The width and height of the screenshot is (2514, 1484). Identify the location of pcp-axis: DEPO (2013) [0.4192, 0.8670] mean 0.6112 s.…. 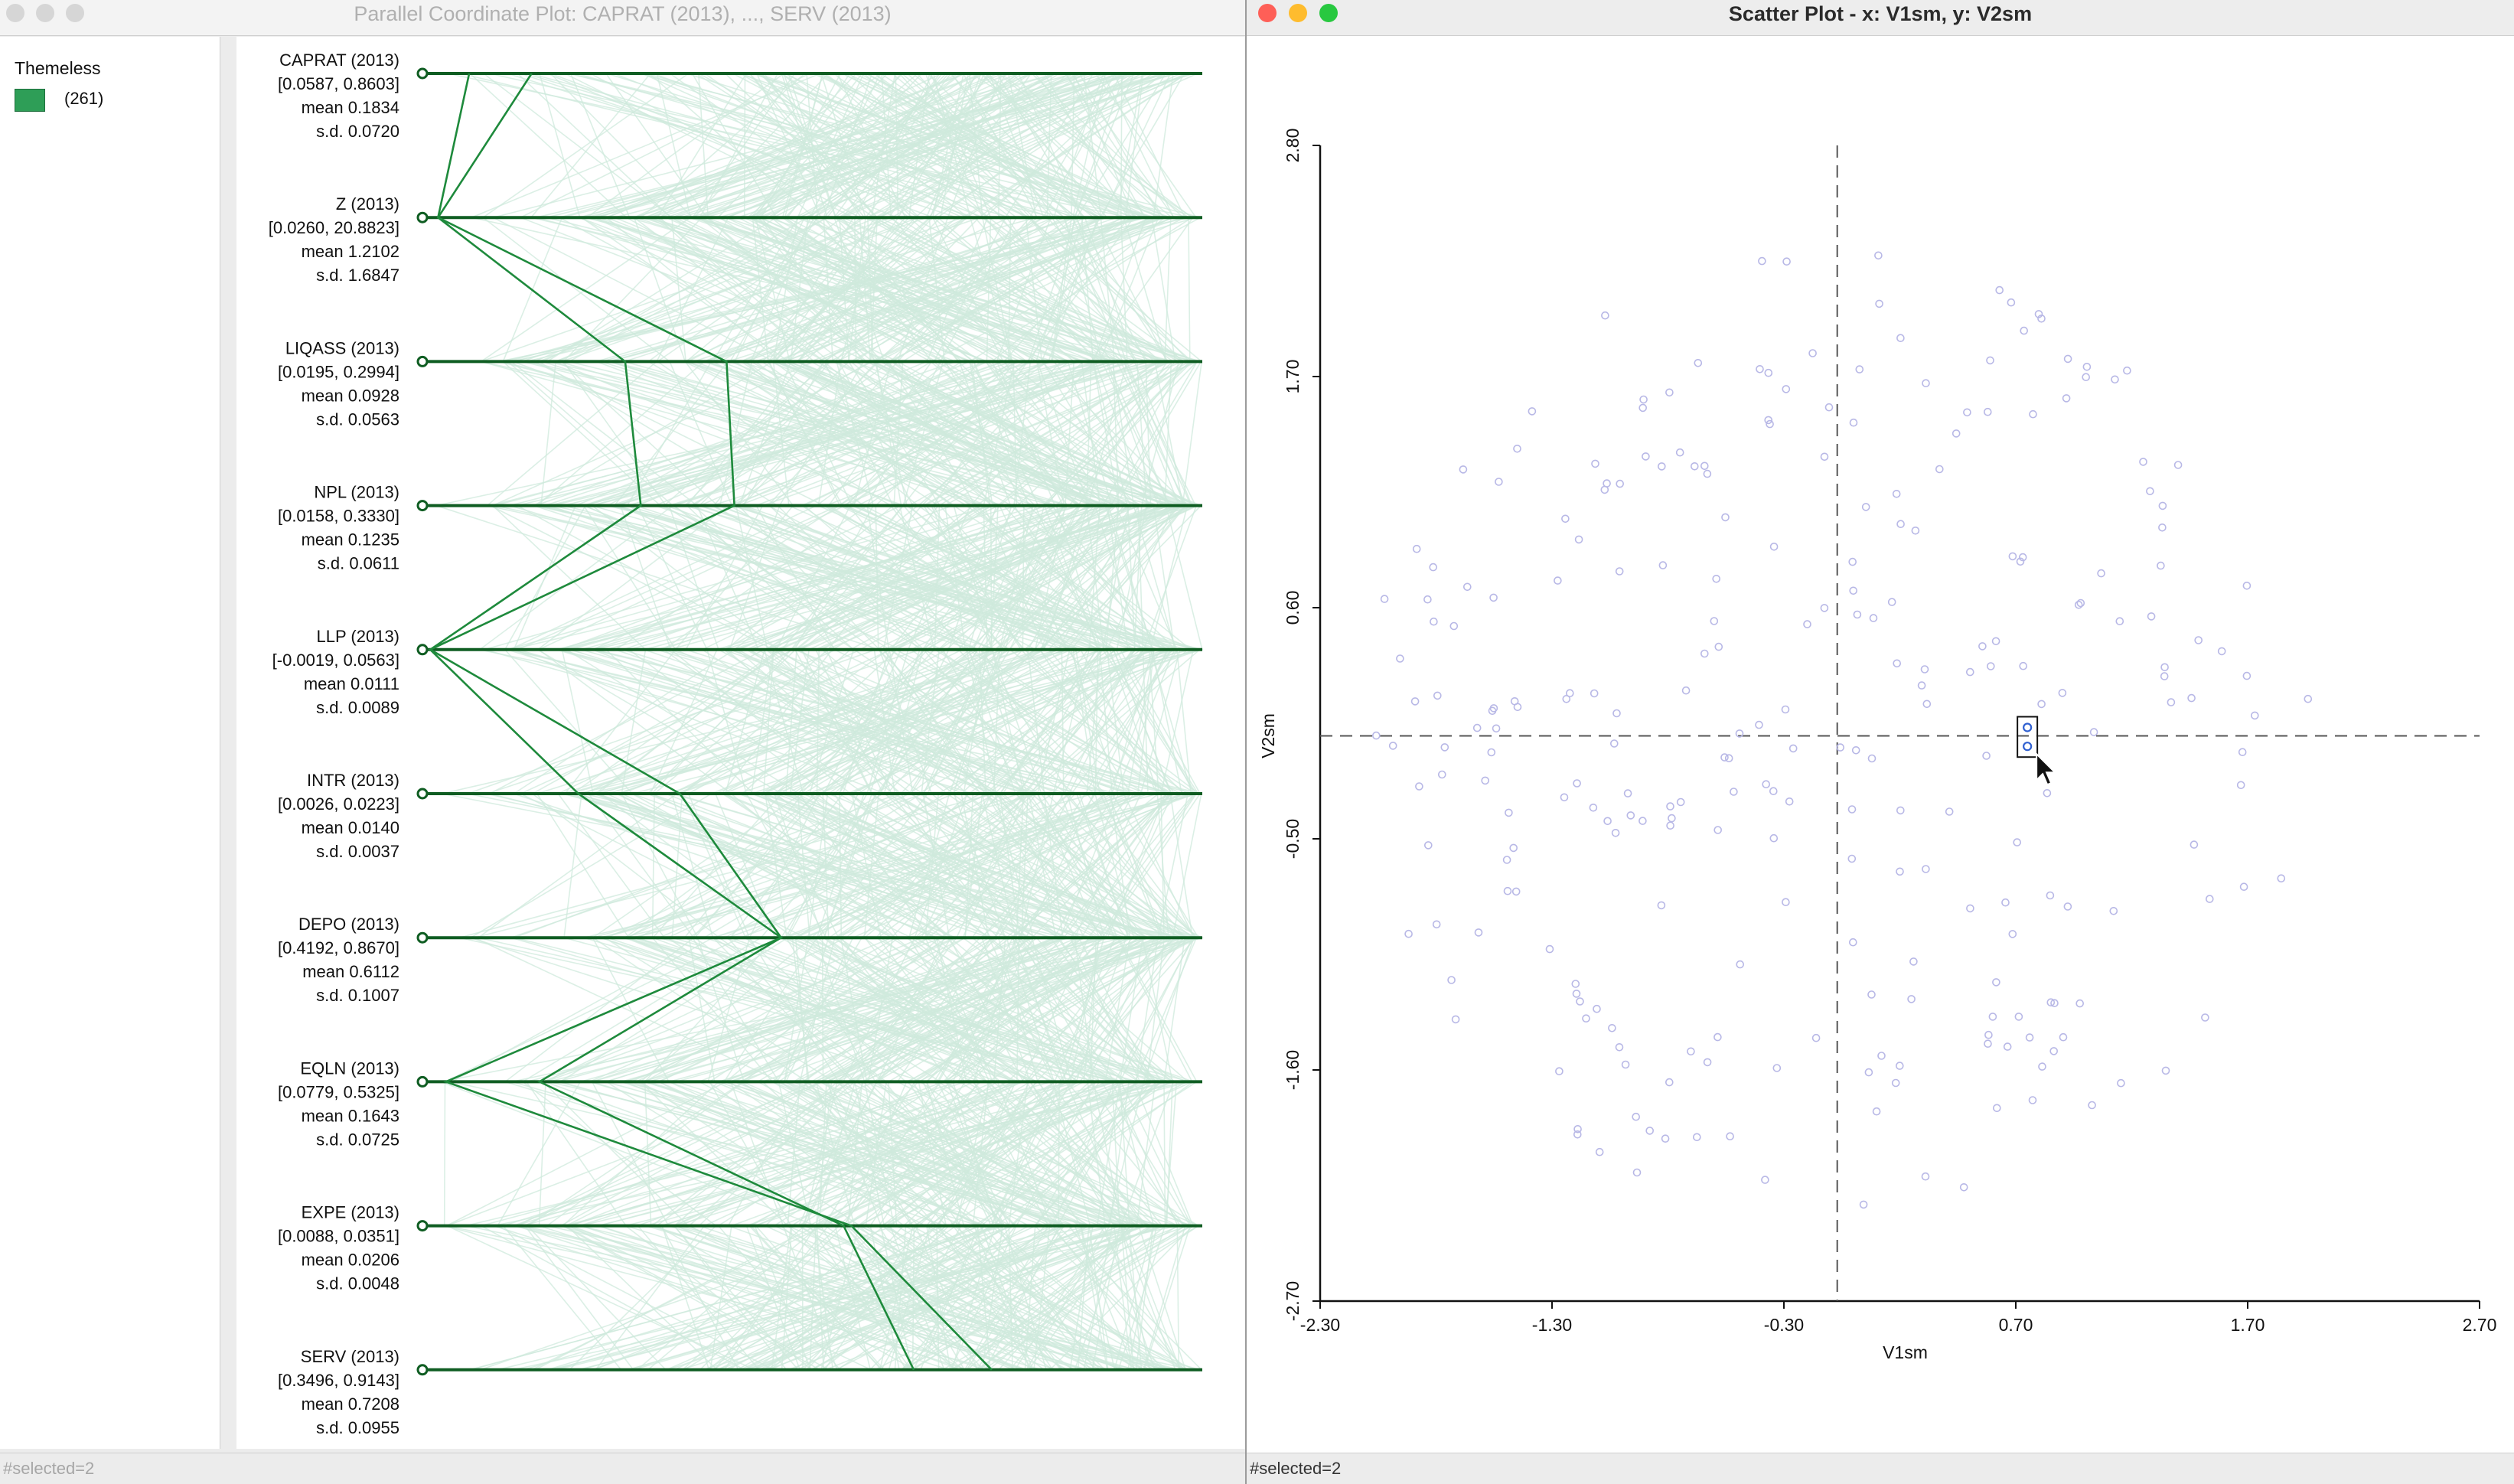
(740, 960).